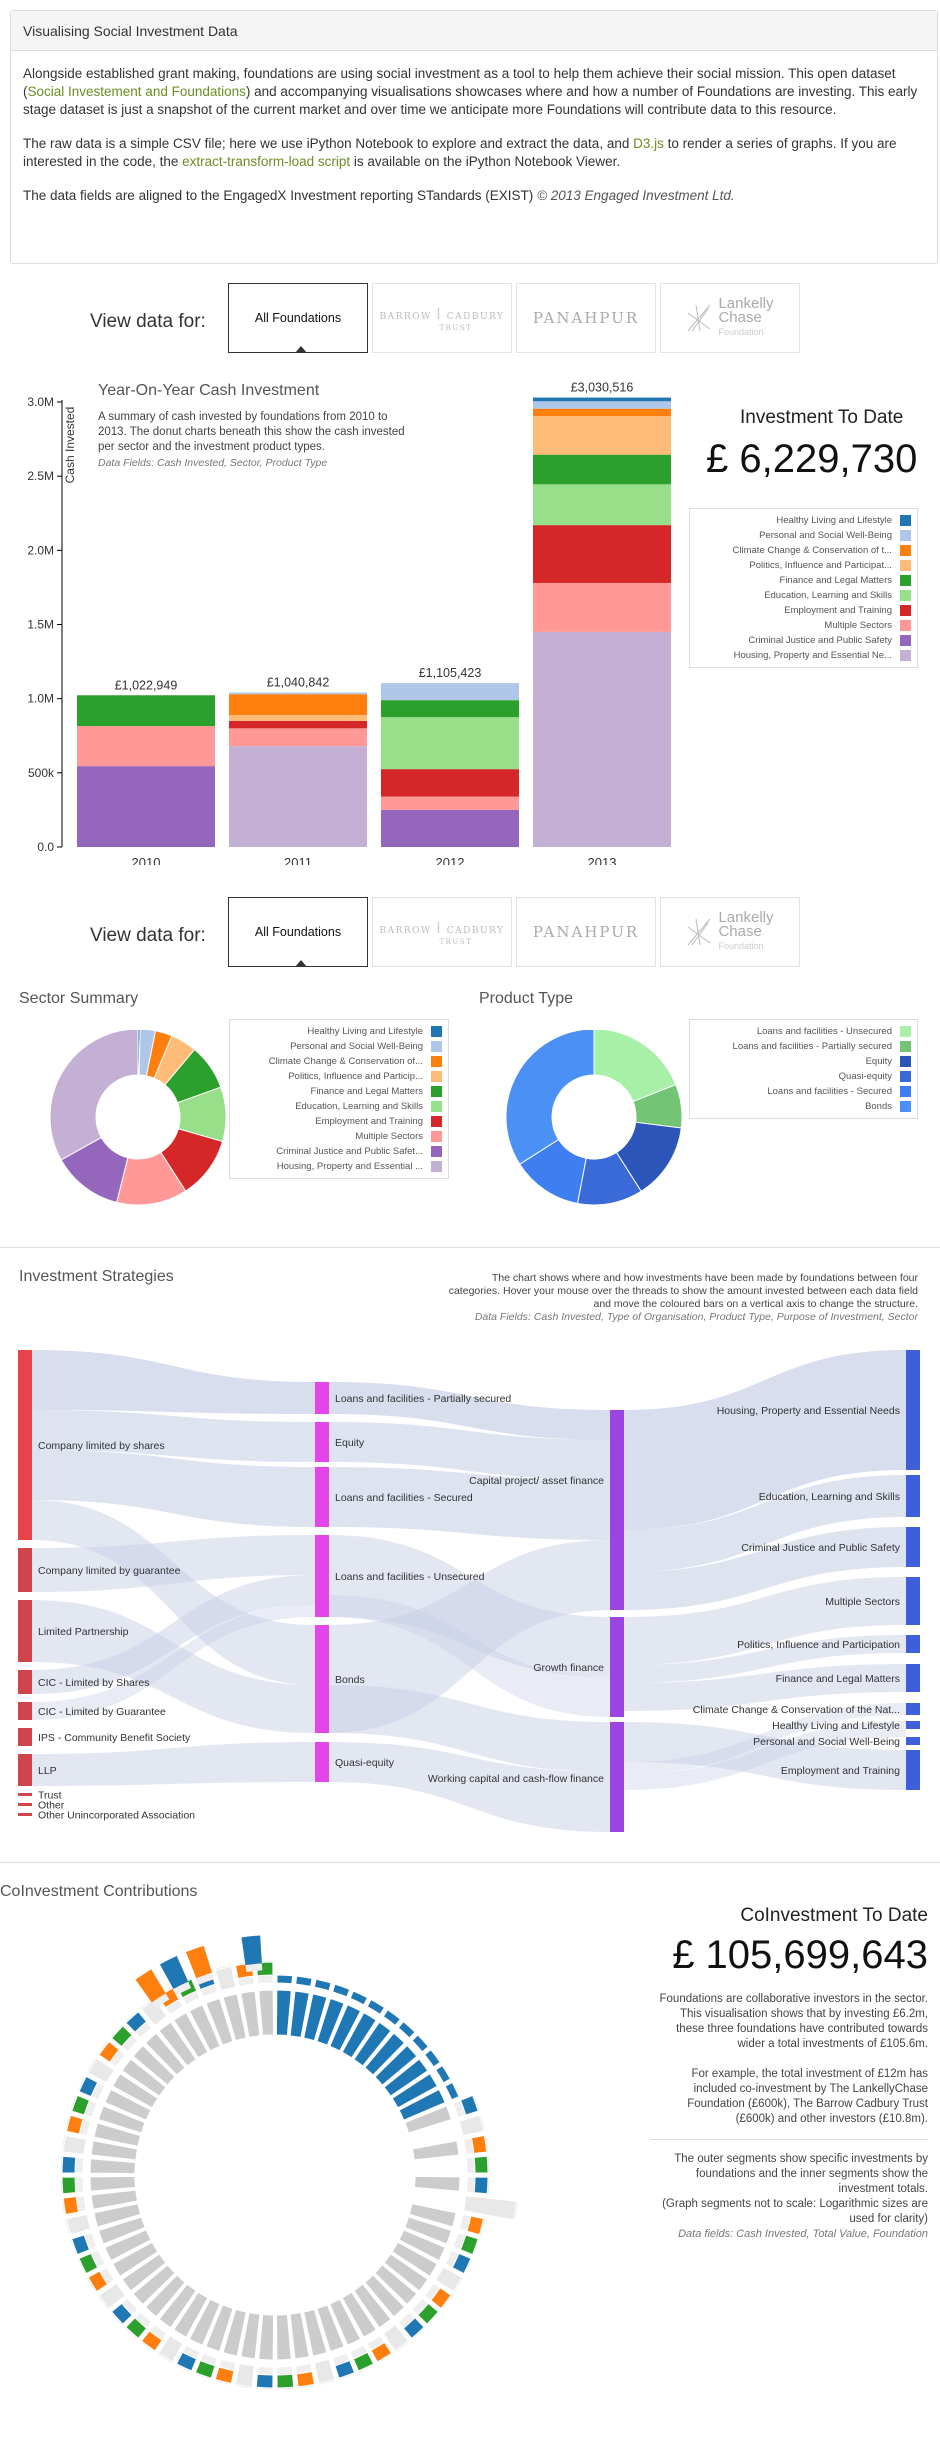  I want to click on sankey-node-org, so click(25, 1445).